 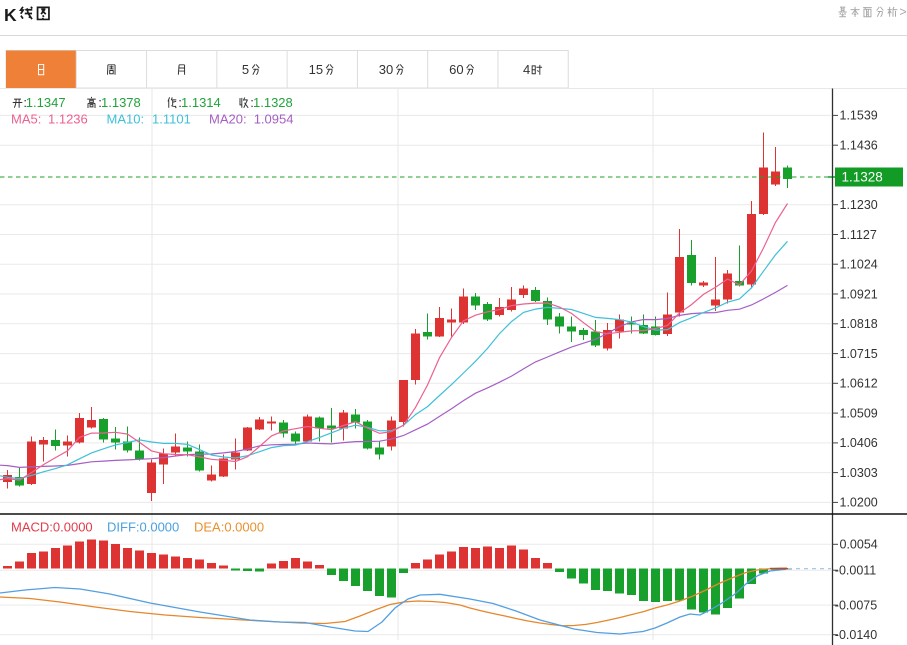 What do you see at coordinates (858, 235) in the screenshot?
I see `svg-text: 1.1127` at bounding box center [858, 235].